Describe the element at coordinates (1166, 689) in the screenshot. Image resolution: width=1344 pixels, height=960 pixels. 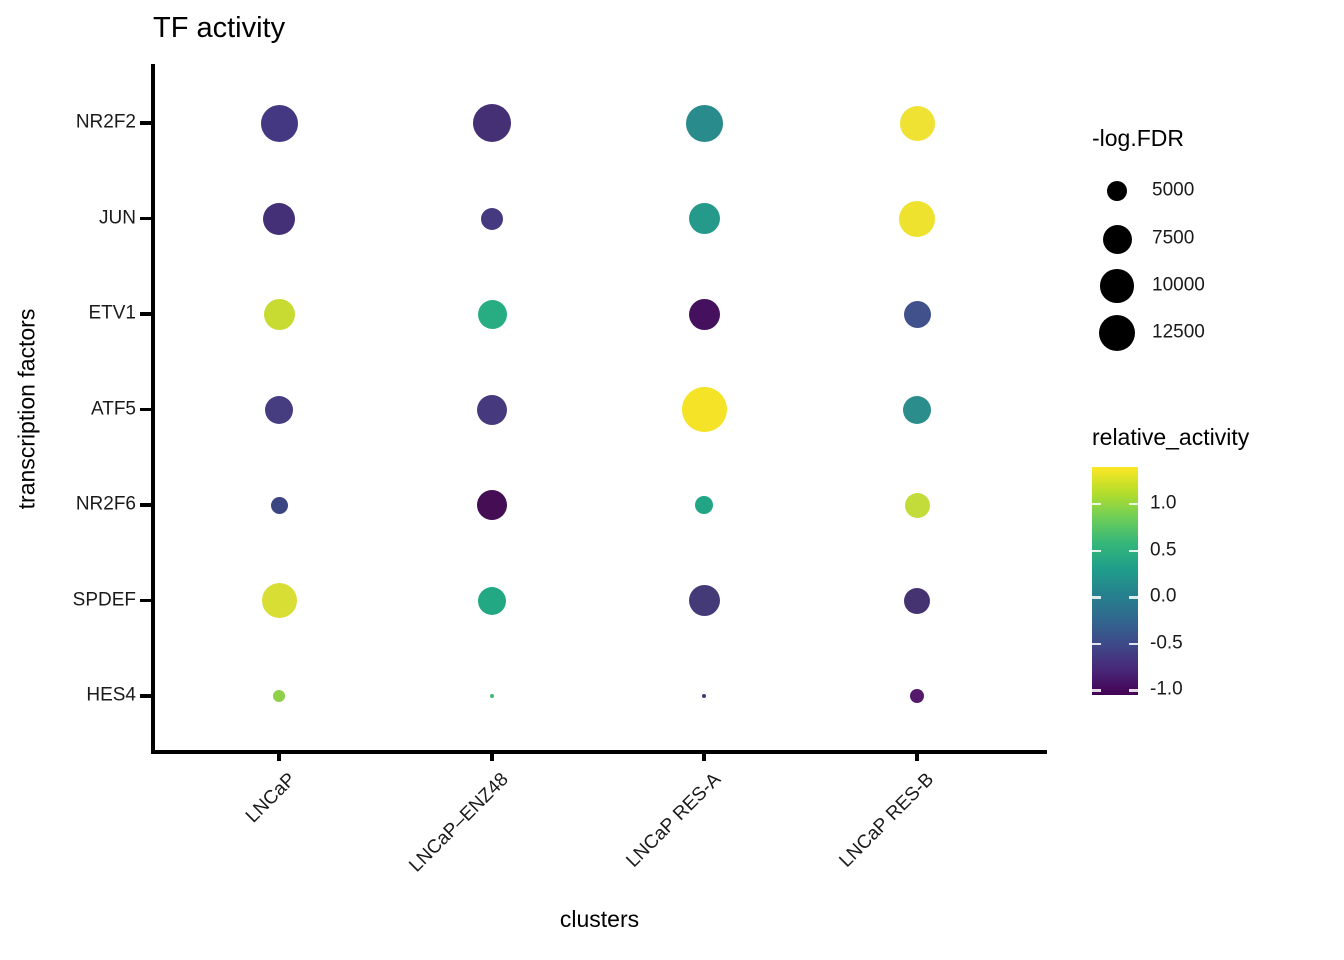
I see `colorbar-label--1.0: -1.0` at that location.